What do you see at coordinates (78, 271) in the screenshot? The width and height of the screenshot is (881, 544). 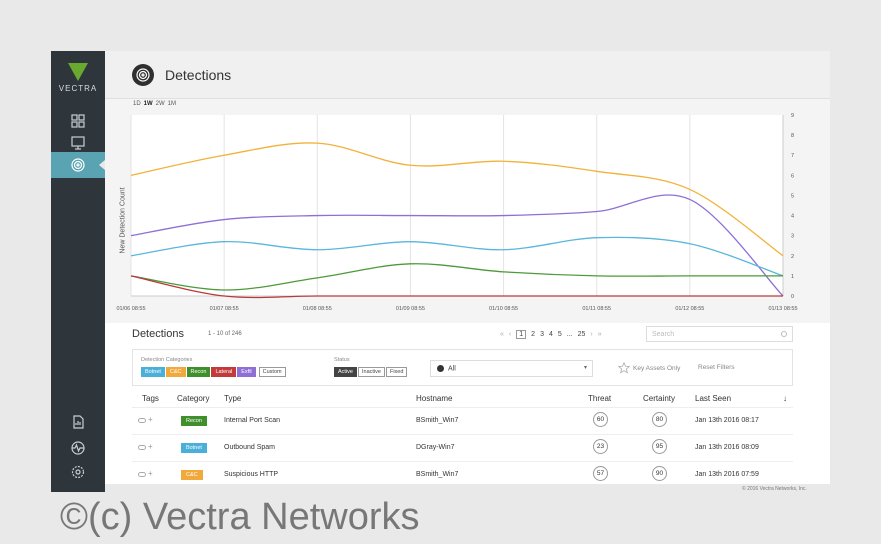 I see `sidebar: VECTRA` at bounding box center [78, 271].